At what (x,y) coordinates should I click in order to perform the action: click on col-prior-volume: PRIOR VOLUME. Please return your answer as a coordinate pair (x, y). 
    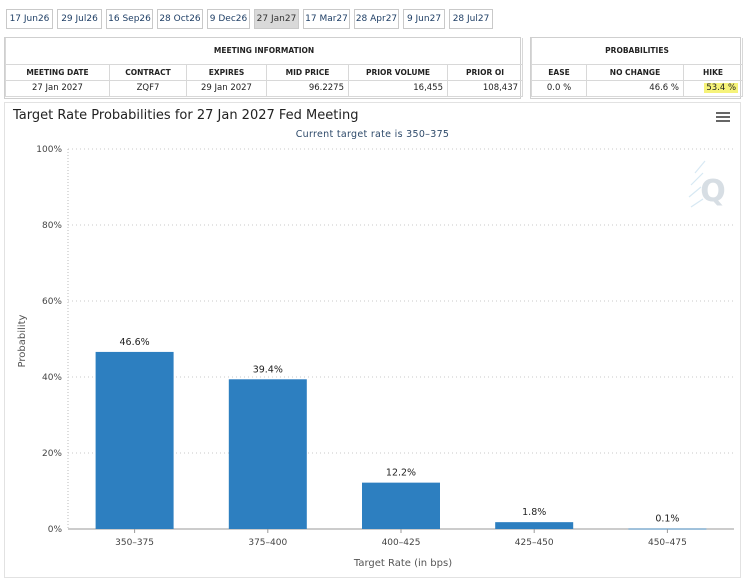
    Looking at the image, I should click on (398, 72).